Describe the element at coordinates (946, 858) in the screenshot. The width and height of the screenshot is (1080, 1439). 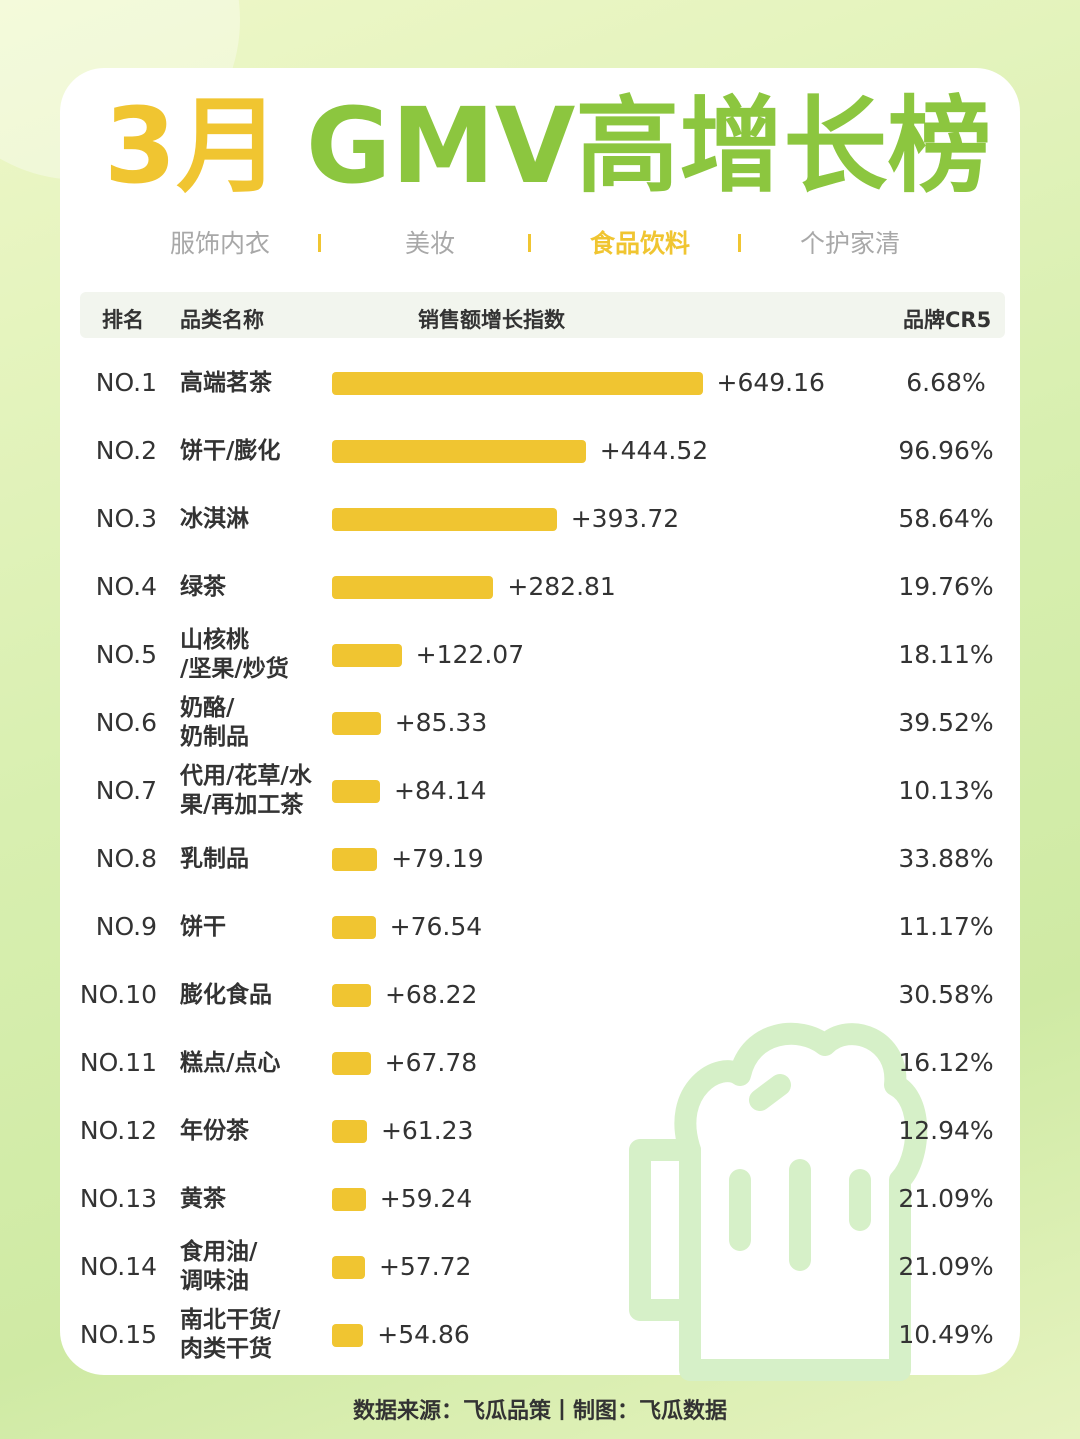
I see `cr5: 33.88%` at that location.